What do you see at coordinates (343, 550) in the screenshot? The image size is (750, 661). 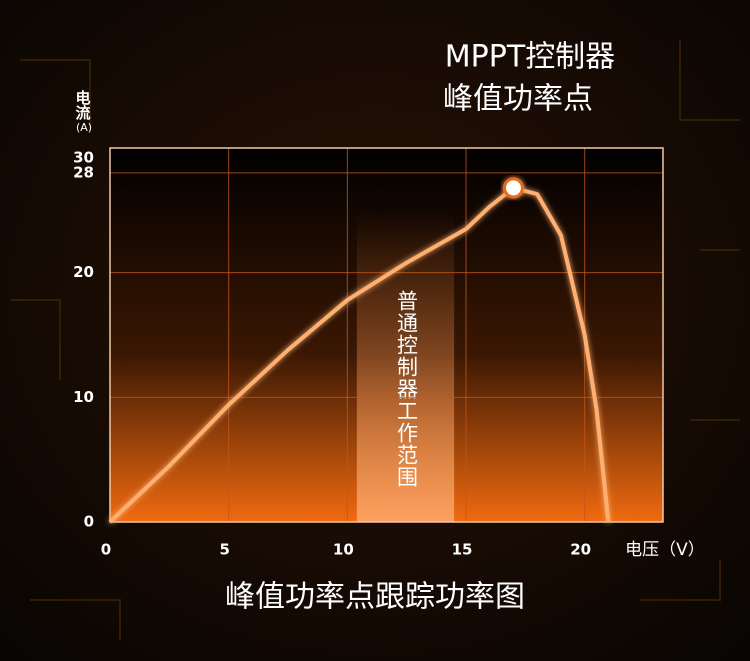 I see `x-tick-label: 10` at bounding box center [343, 550].